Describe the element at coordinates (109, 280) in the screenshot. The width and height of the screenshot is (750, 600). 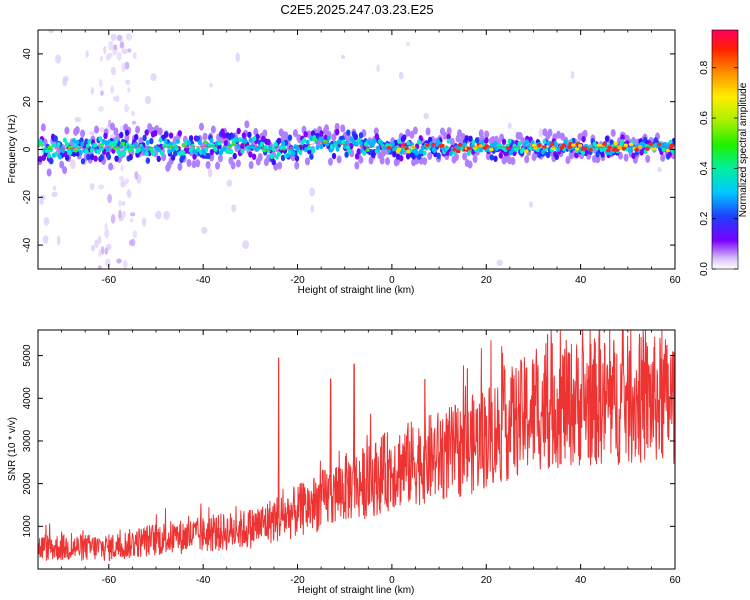
I see `x-tick-label: -60` at that location.